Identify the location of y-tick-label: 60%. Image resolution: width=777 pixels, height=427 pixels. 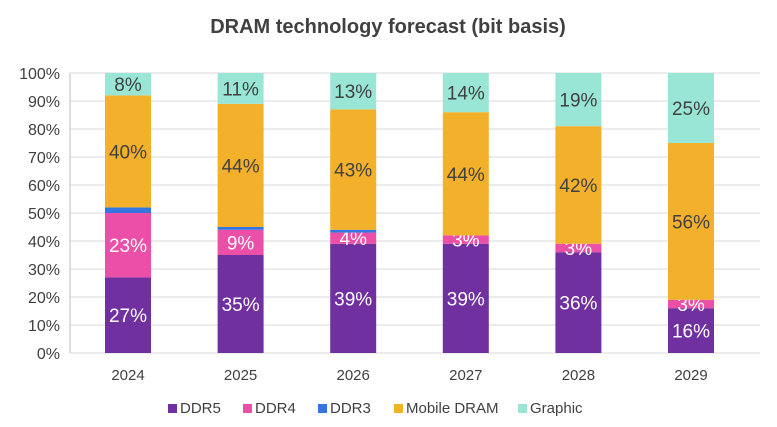
(44, 186).